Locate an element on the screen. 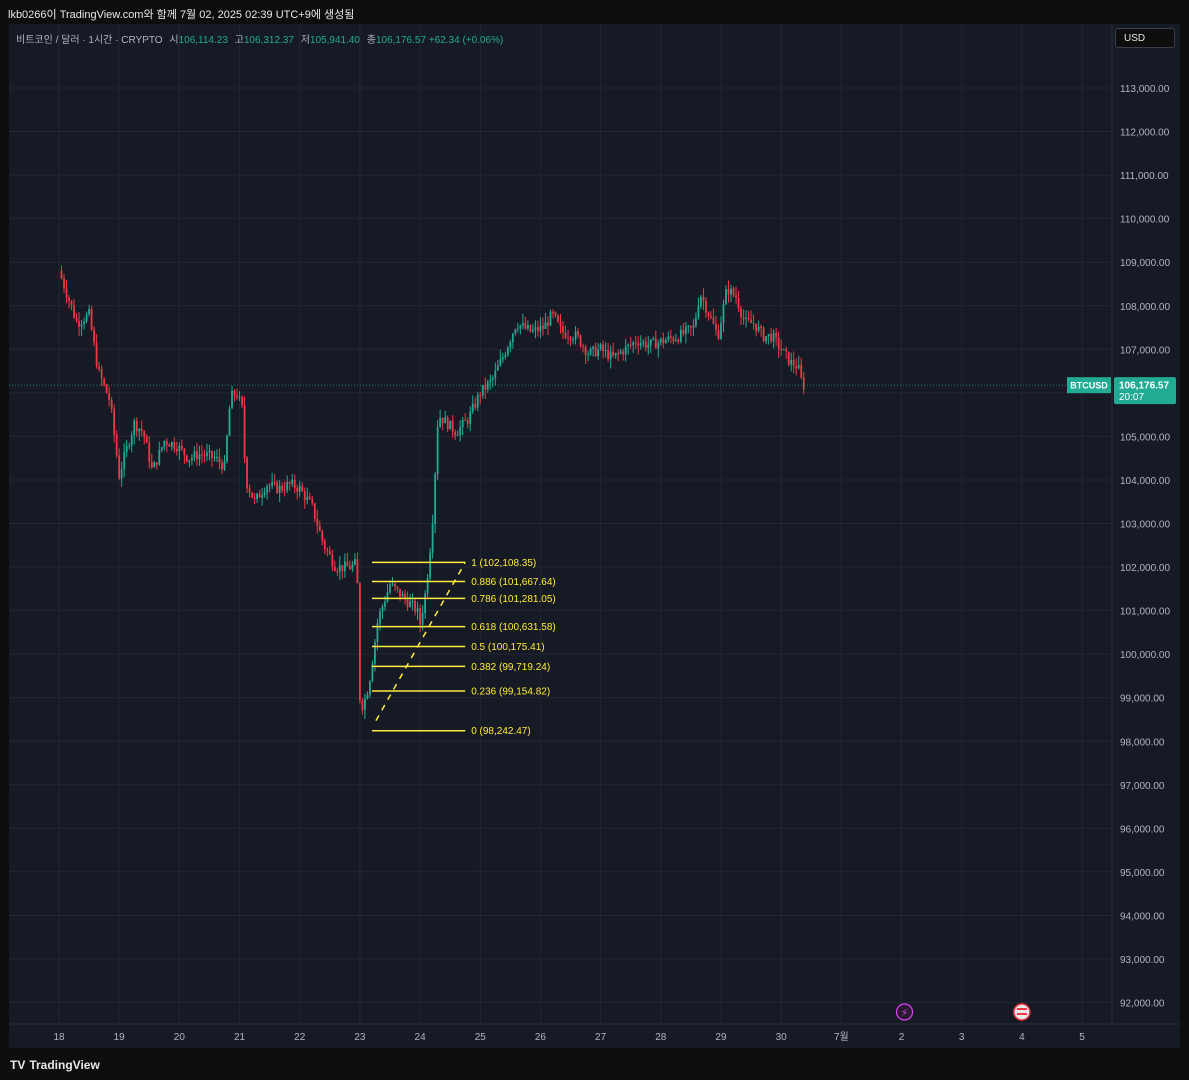  us-flag-event-icon is located at coordinates (1022, 1012).